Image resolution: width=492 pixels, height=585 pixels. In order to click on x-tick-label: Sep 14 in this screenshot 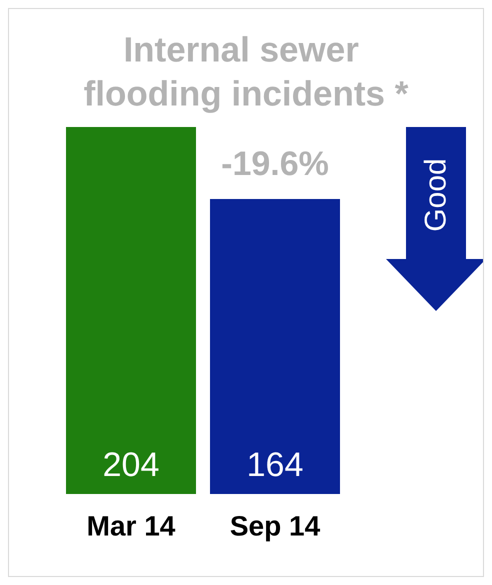, I will do `click(275, 526)`.